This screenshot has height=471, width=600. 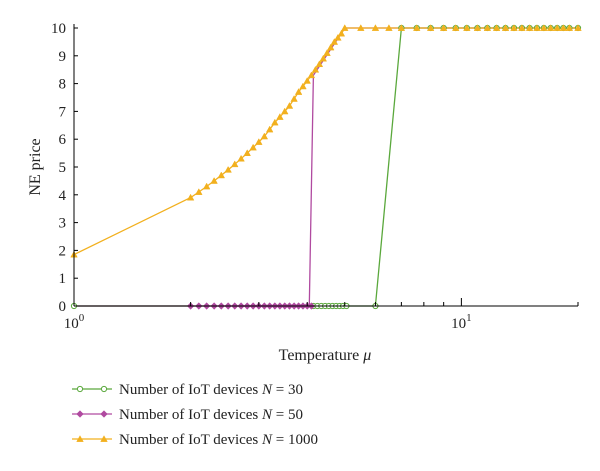 What do you see at coordinates (211, 390) in the screenshot?
I see `legend-label-1: Number of IoT devices N = 30` at bounding box center [211, 390].